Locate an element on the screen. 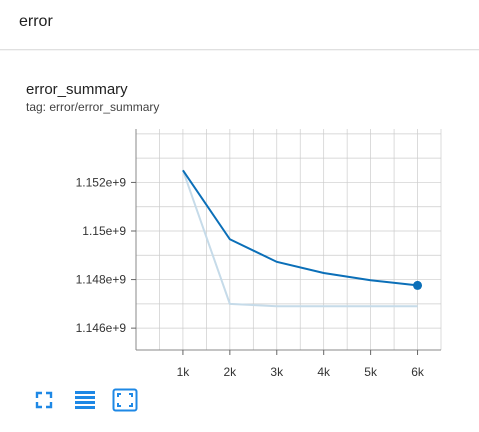 Image resolution: width=479 pixels, height=432 pixels. fit-domain-icon is located at coordinates (125, 400).